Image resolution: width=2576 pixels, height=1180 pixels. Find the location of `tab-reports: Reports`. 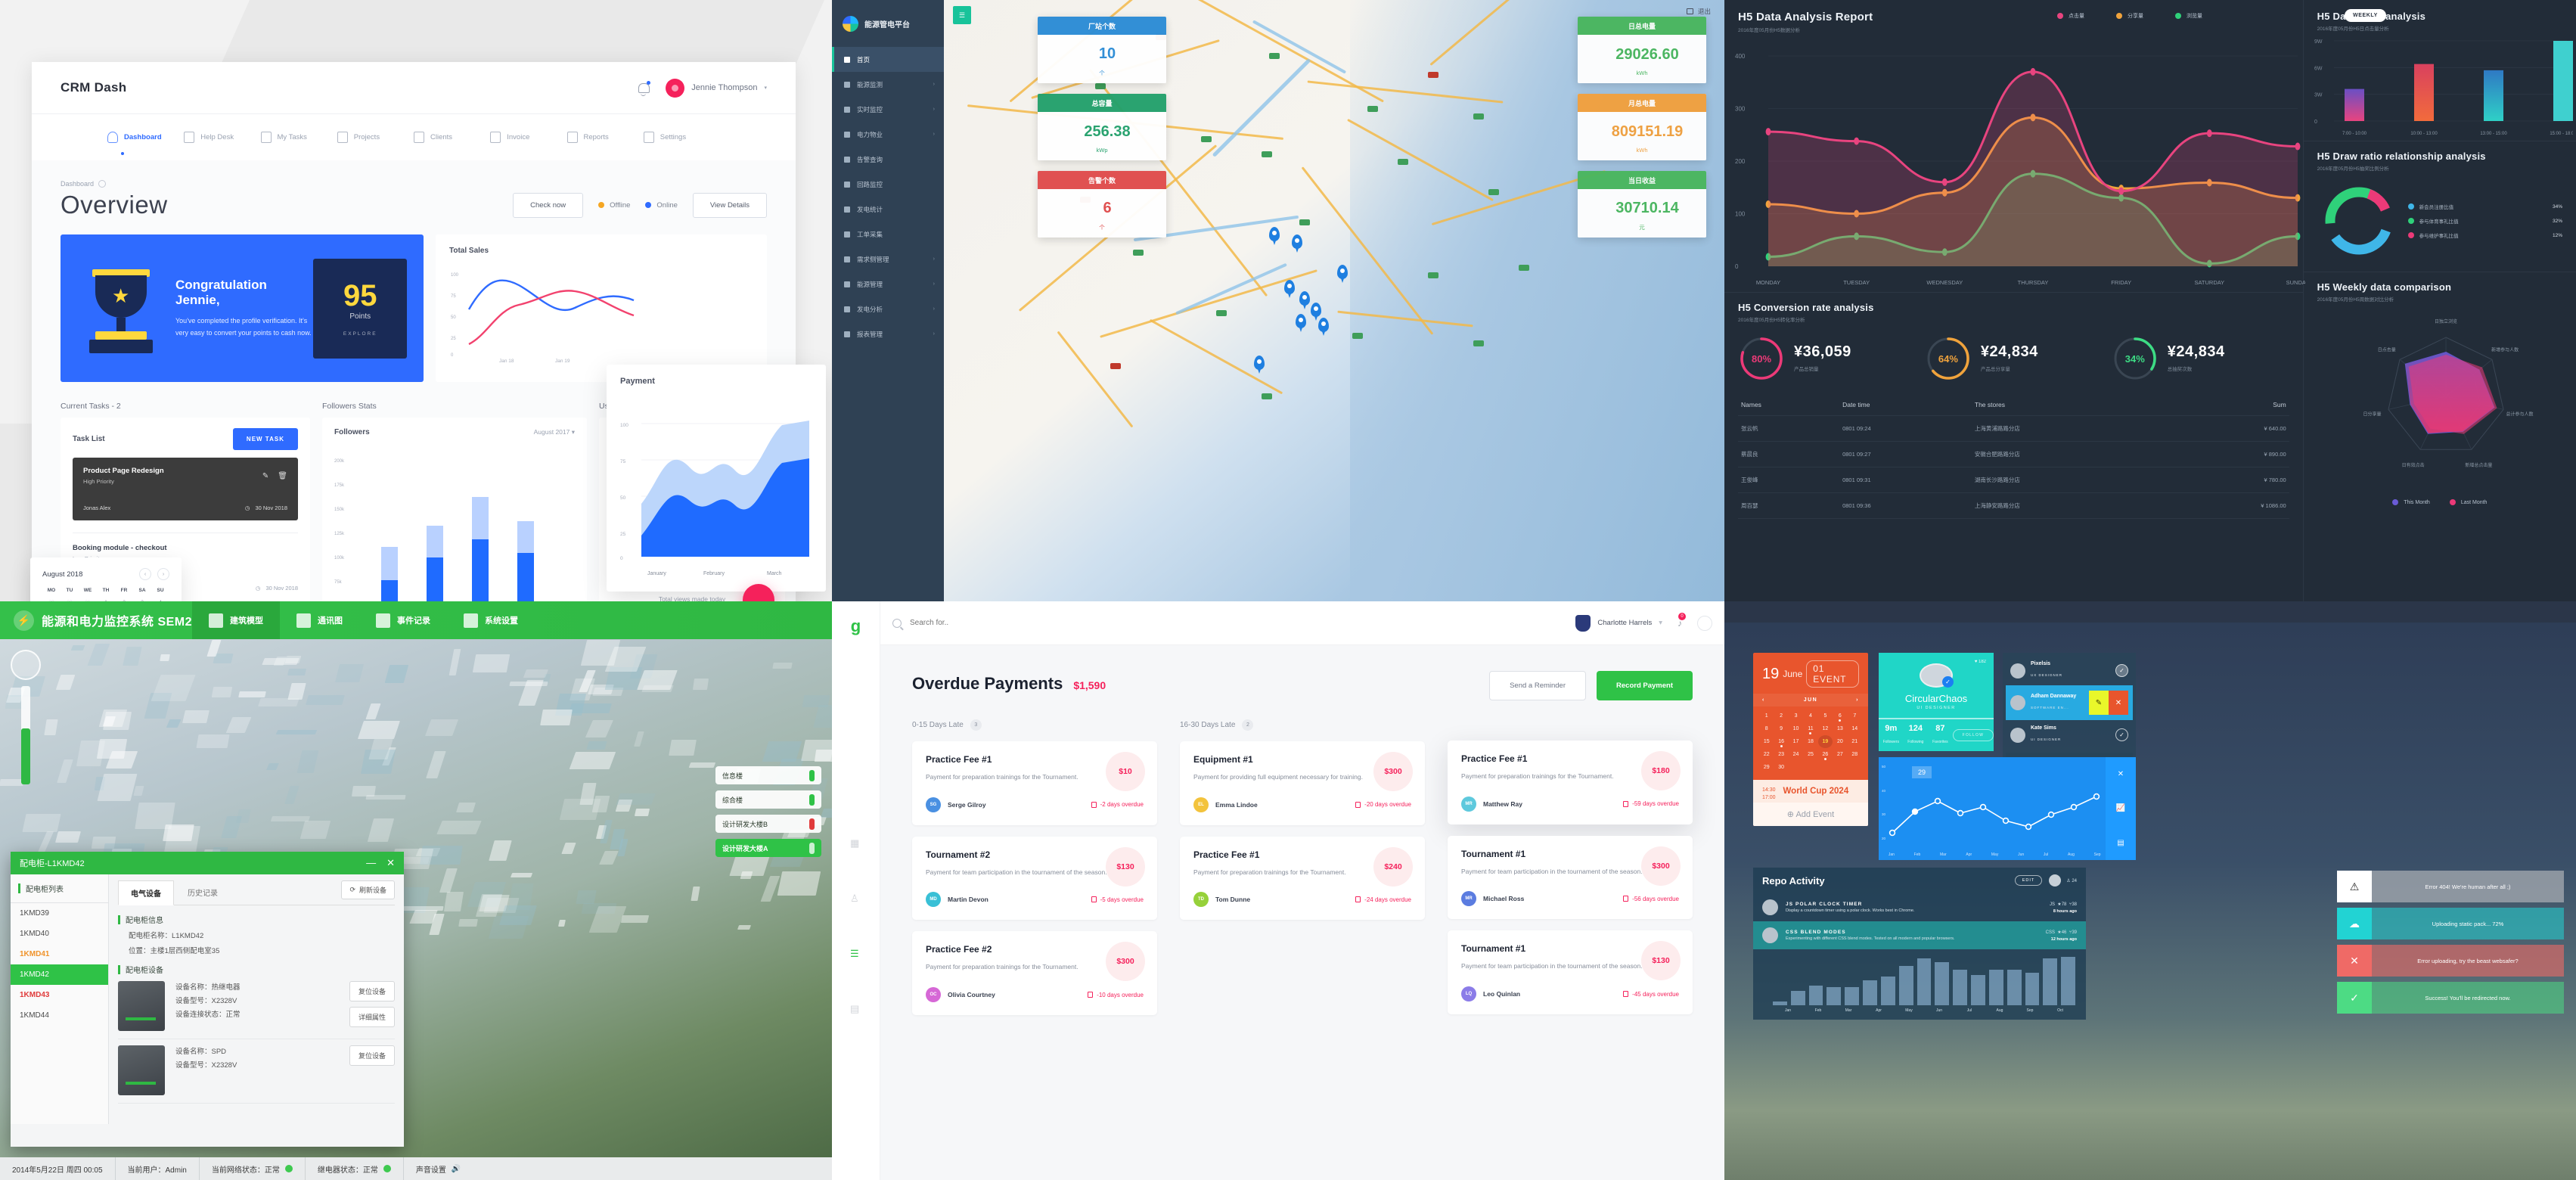

tab-reports: Reports is located at coordinates (605, 137).